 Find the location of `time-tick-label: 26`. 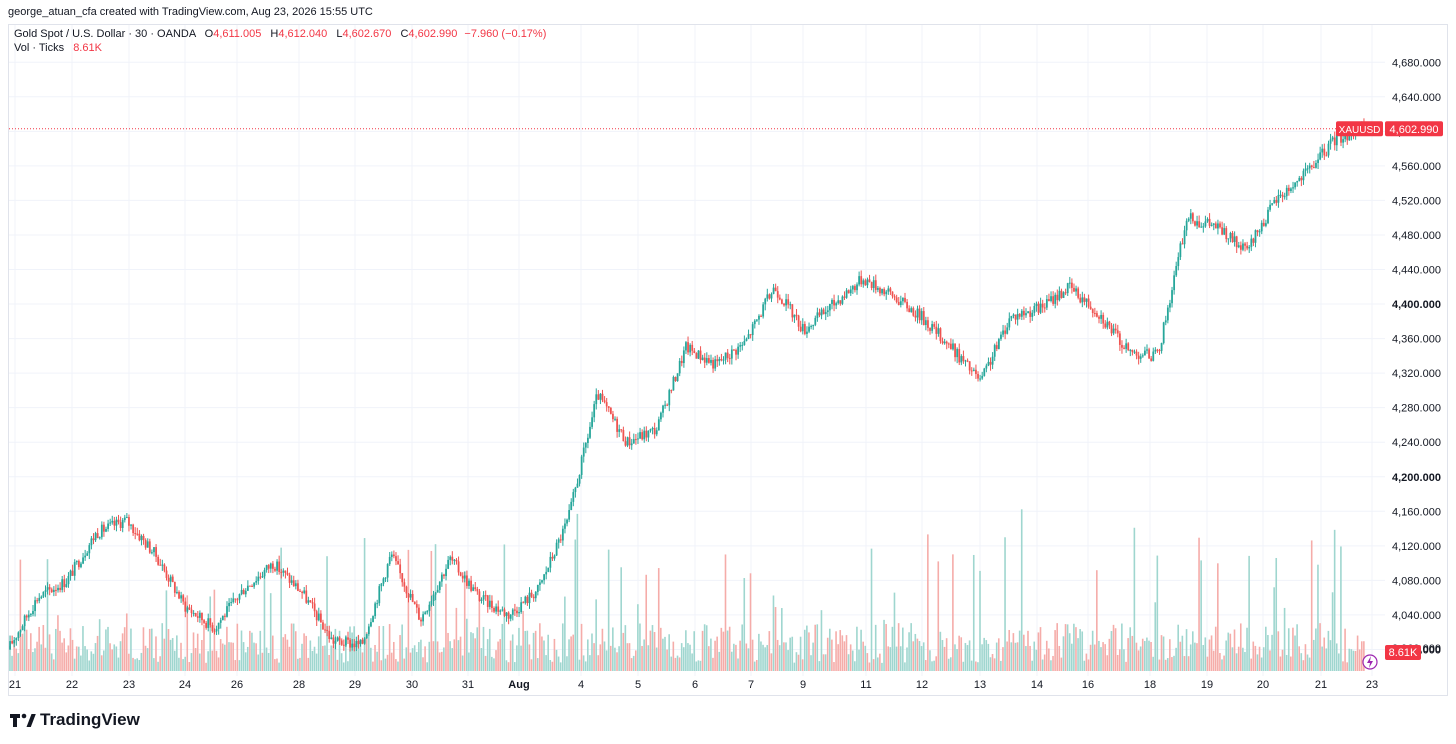

time-tick-label: 26 is located at coordinates (237, 685).